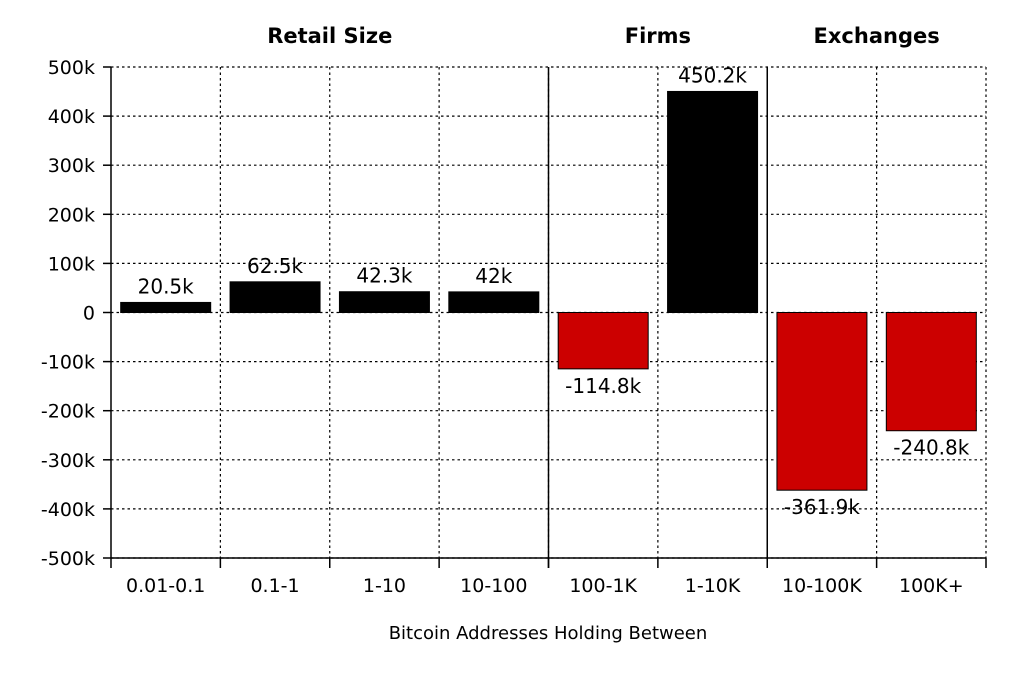 This screenshot has width=1026, height=683. What do you see at coordinates (931, 372) in the screenshot?
I see `bar-100K+` at bounding box center [931, 372].